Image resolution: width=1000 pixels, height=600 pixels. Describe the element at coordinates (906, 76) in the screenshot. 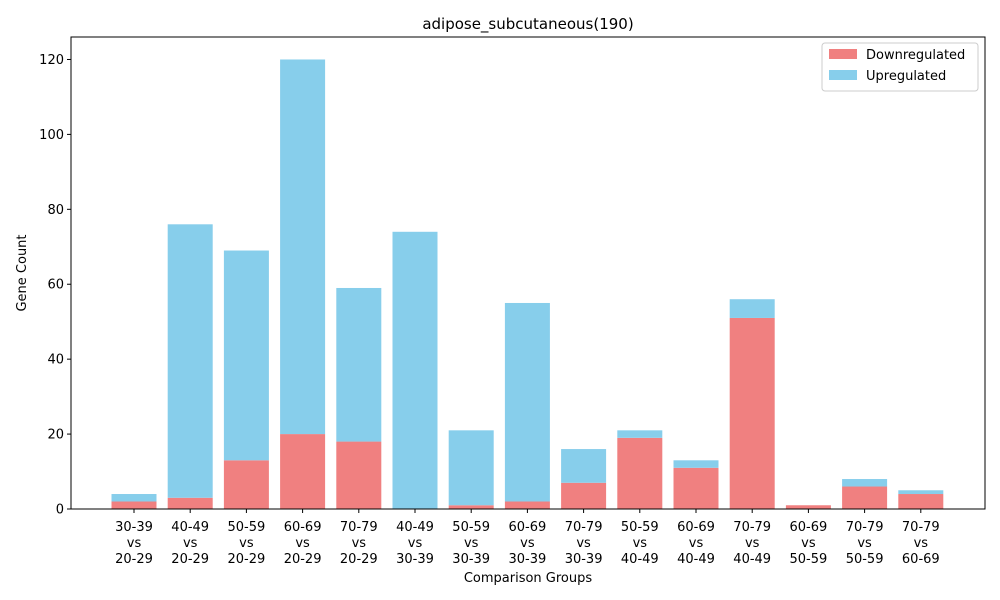

I see `legend-label-upregulated: Upregulated` at that location.